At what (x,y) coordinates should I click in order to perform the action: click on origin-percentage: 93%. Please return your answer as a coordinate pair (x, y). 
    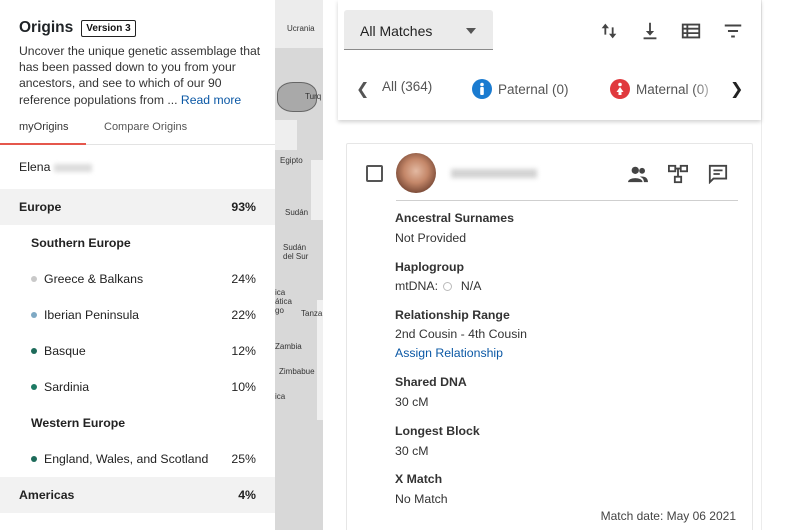
    Looking at the image, I should click on (243, 207).